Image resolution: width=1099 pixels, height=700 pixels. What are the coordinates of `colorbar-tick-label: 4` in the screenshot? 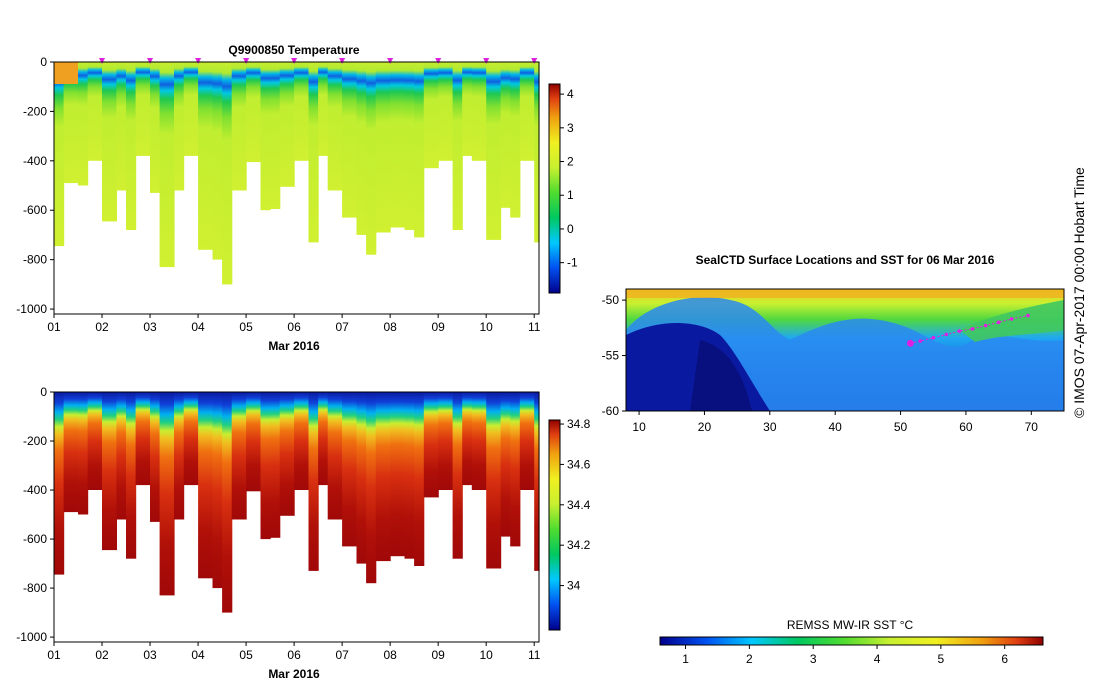 It's located at (570, 94).